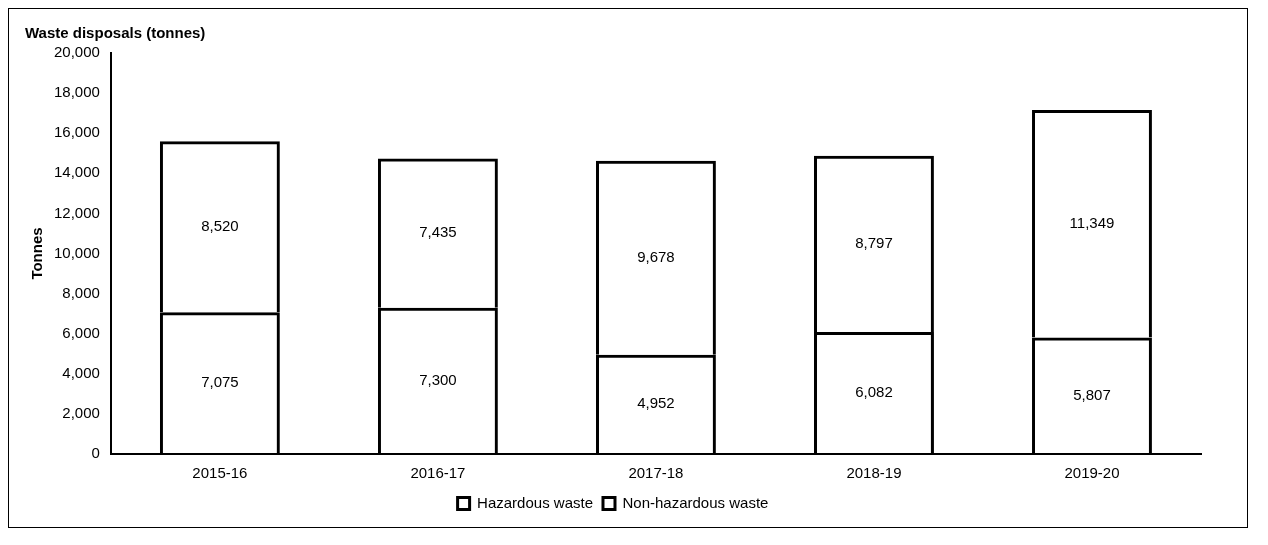  Describe the element at coordinates (76, 92) in the screenshot. I see `y-tick-label: 18,000` at that location.